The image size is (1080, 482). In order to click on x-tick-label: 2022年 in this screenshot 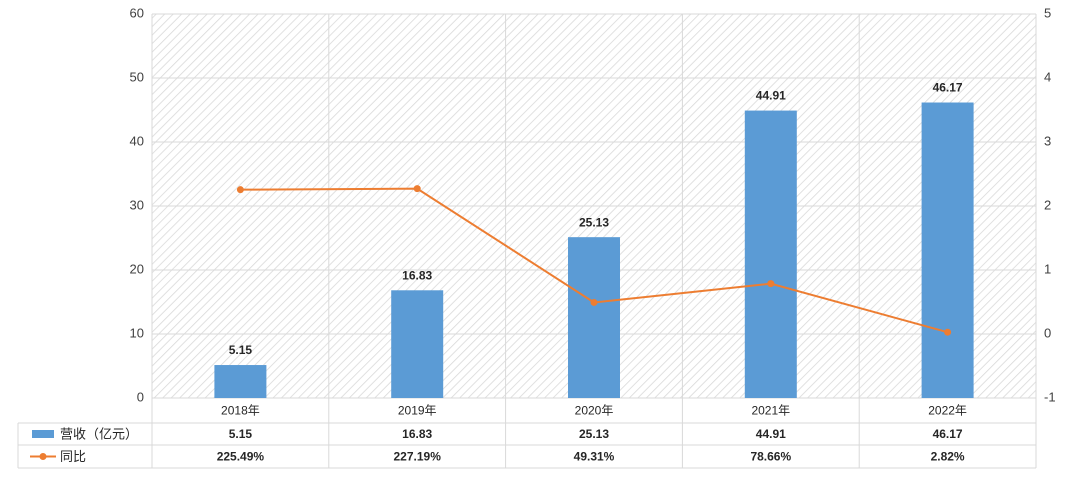, I will do `click(947, 411)`.